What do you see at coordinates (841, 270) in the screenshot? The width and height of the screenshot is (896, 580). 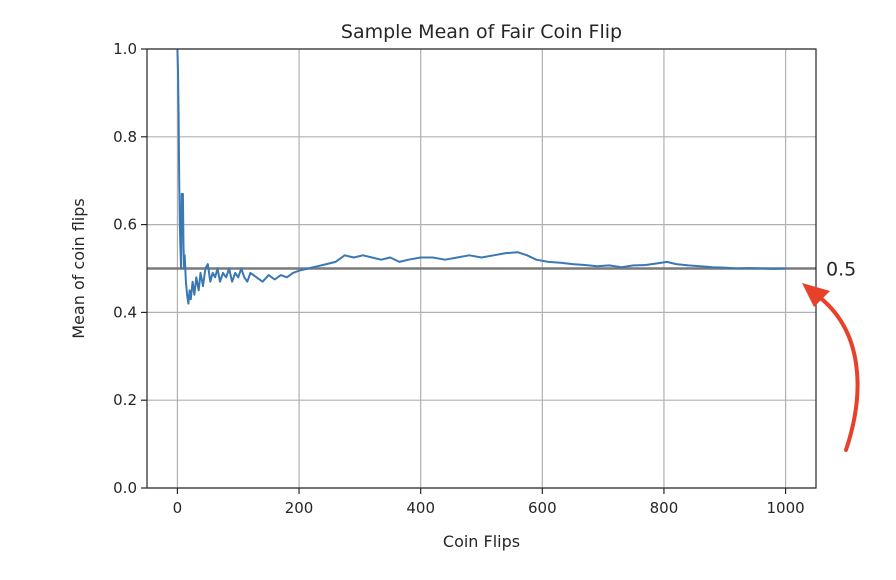 I see `annotation-label: 0.5` at bounding box center [841, 270].